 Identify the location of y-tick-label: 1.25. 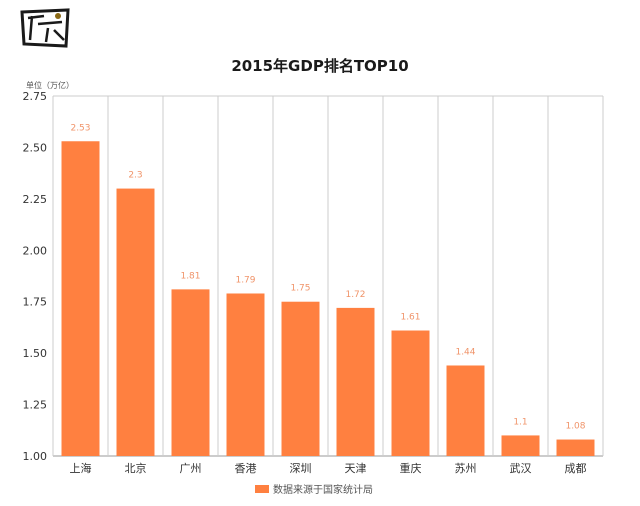
(35, 405).